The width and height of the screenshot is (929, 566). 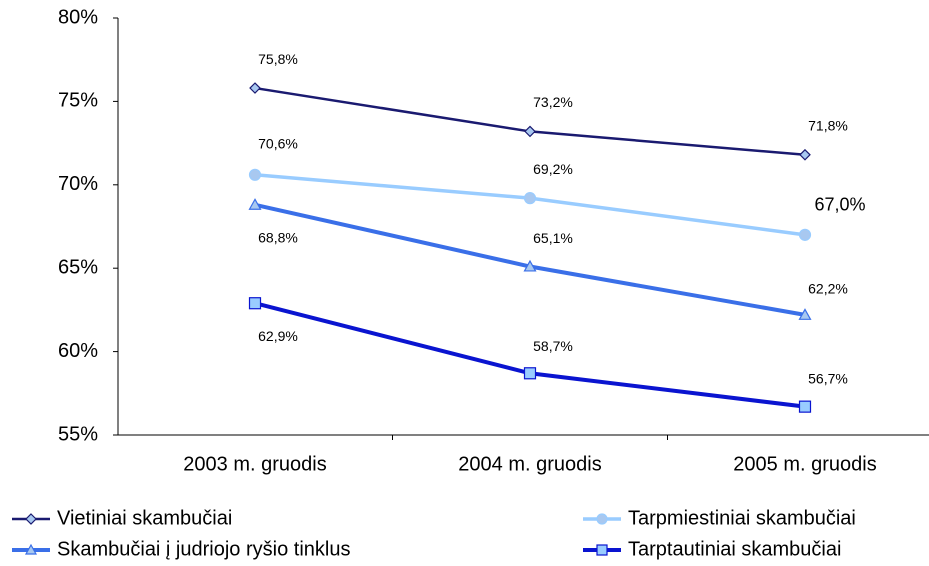 I want to click on x-tick-label: 2004 m. gruodis, so click(x=529, y=464).